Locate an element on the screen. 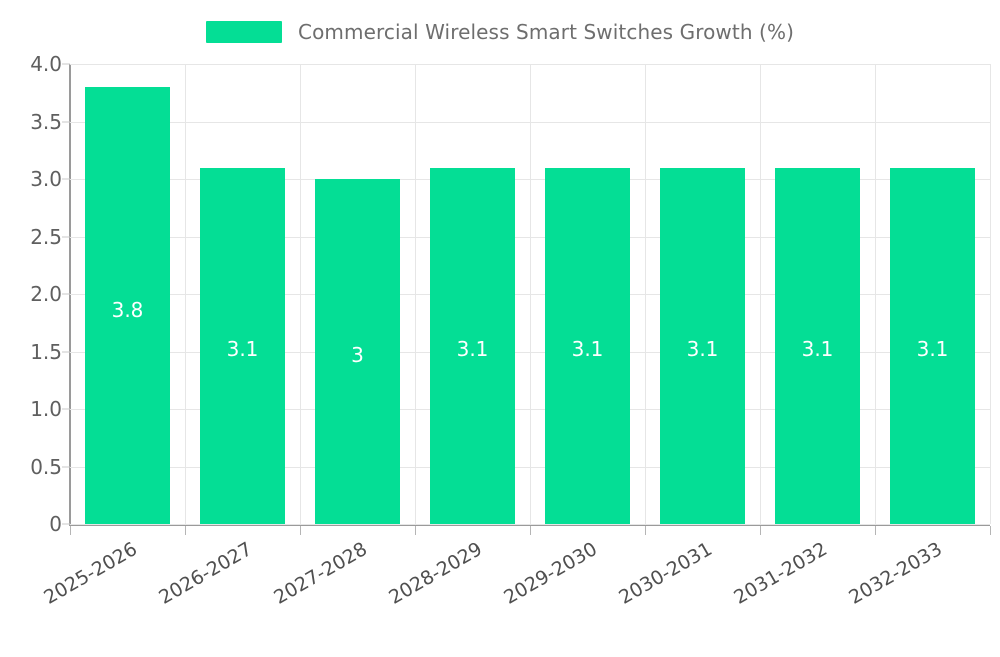 This screenshot has width=1000, height=657. y-axis-tick-label: 3.0 is located at coordinates (46, 179).